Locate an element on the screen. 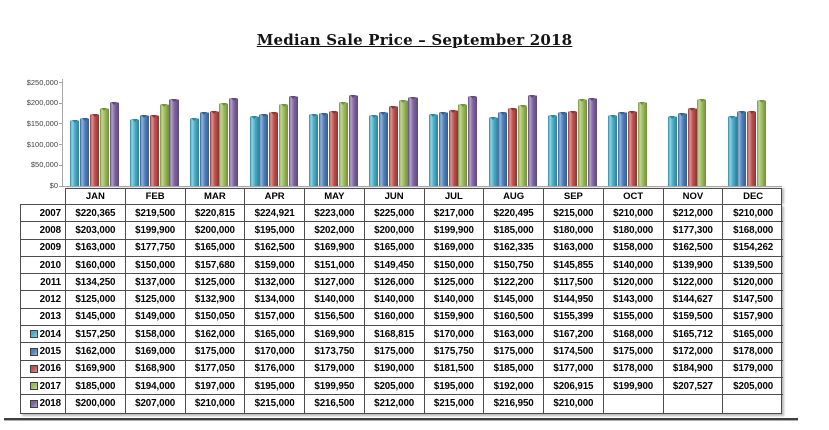  bar-2017-mar is located at coordinates (224, 144).